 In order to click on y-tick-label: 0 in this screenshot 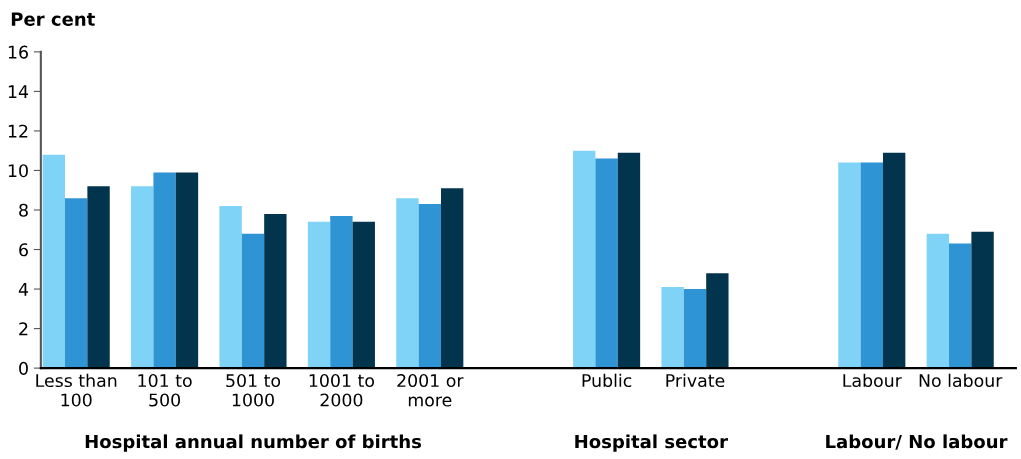, I will do `click(23, 368)`.